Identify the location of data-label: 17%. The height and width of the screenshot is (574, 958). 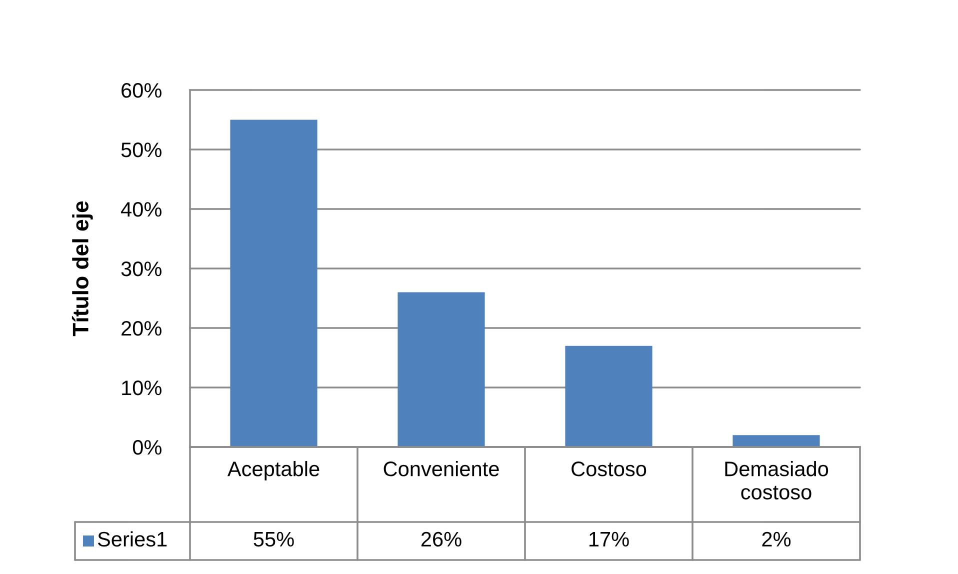
(609, 539).